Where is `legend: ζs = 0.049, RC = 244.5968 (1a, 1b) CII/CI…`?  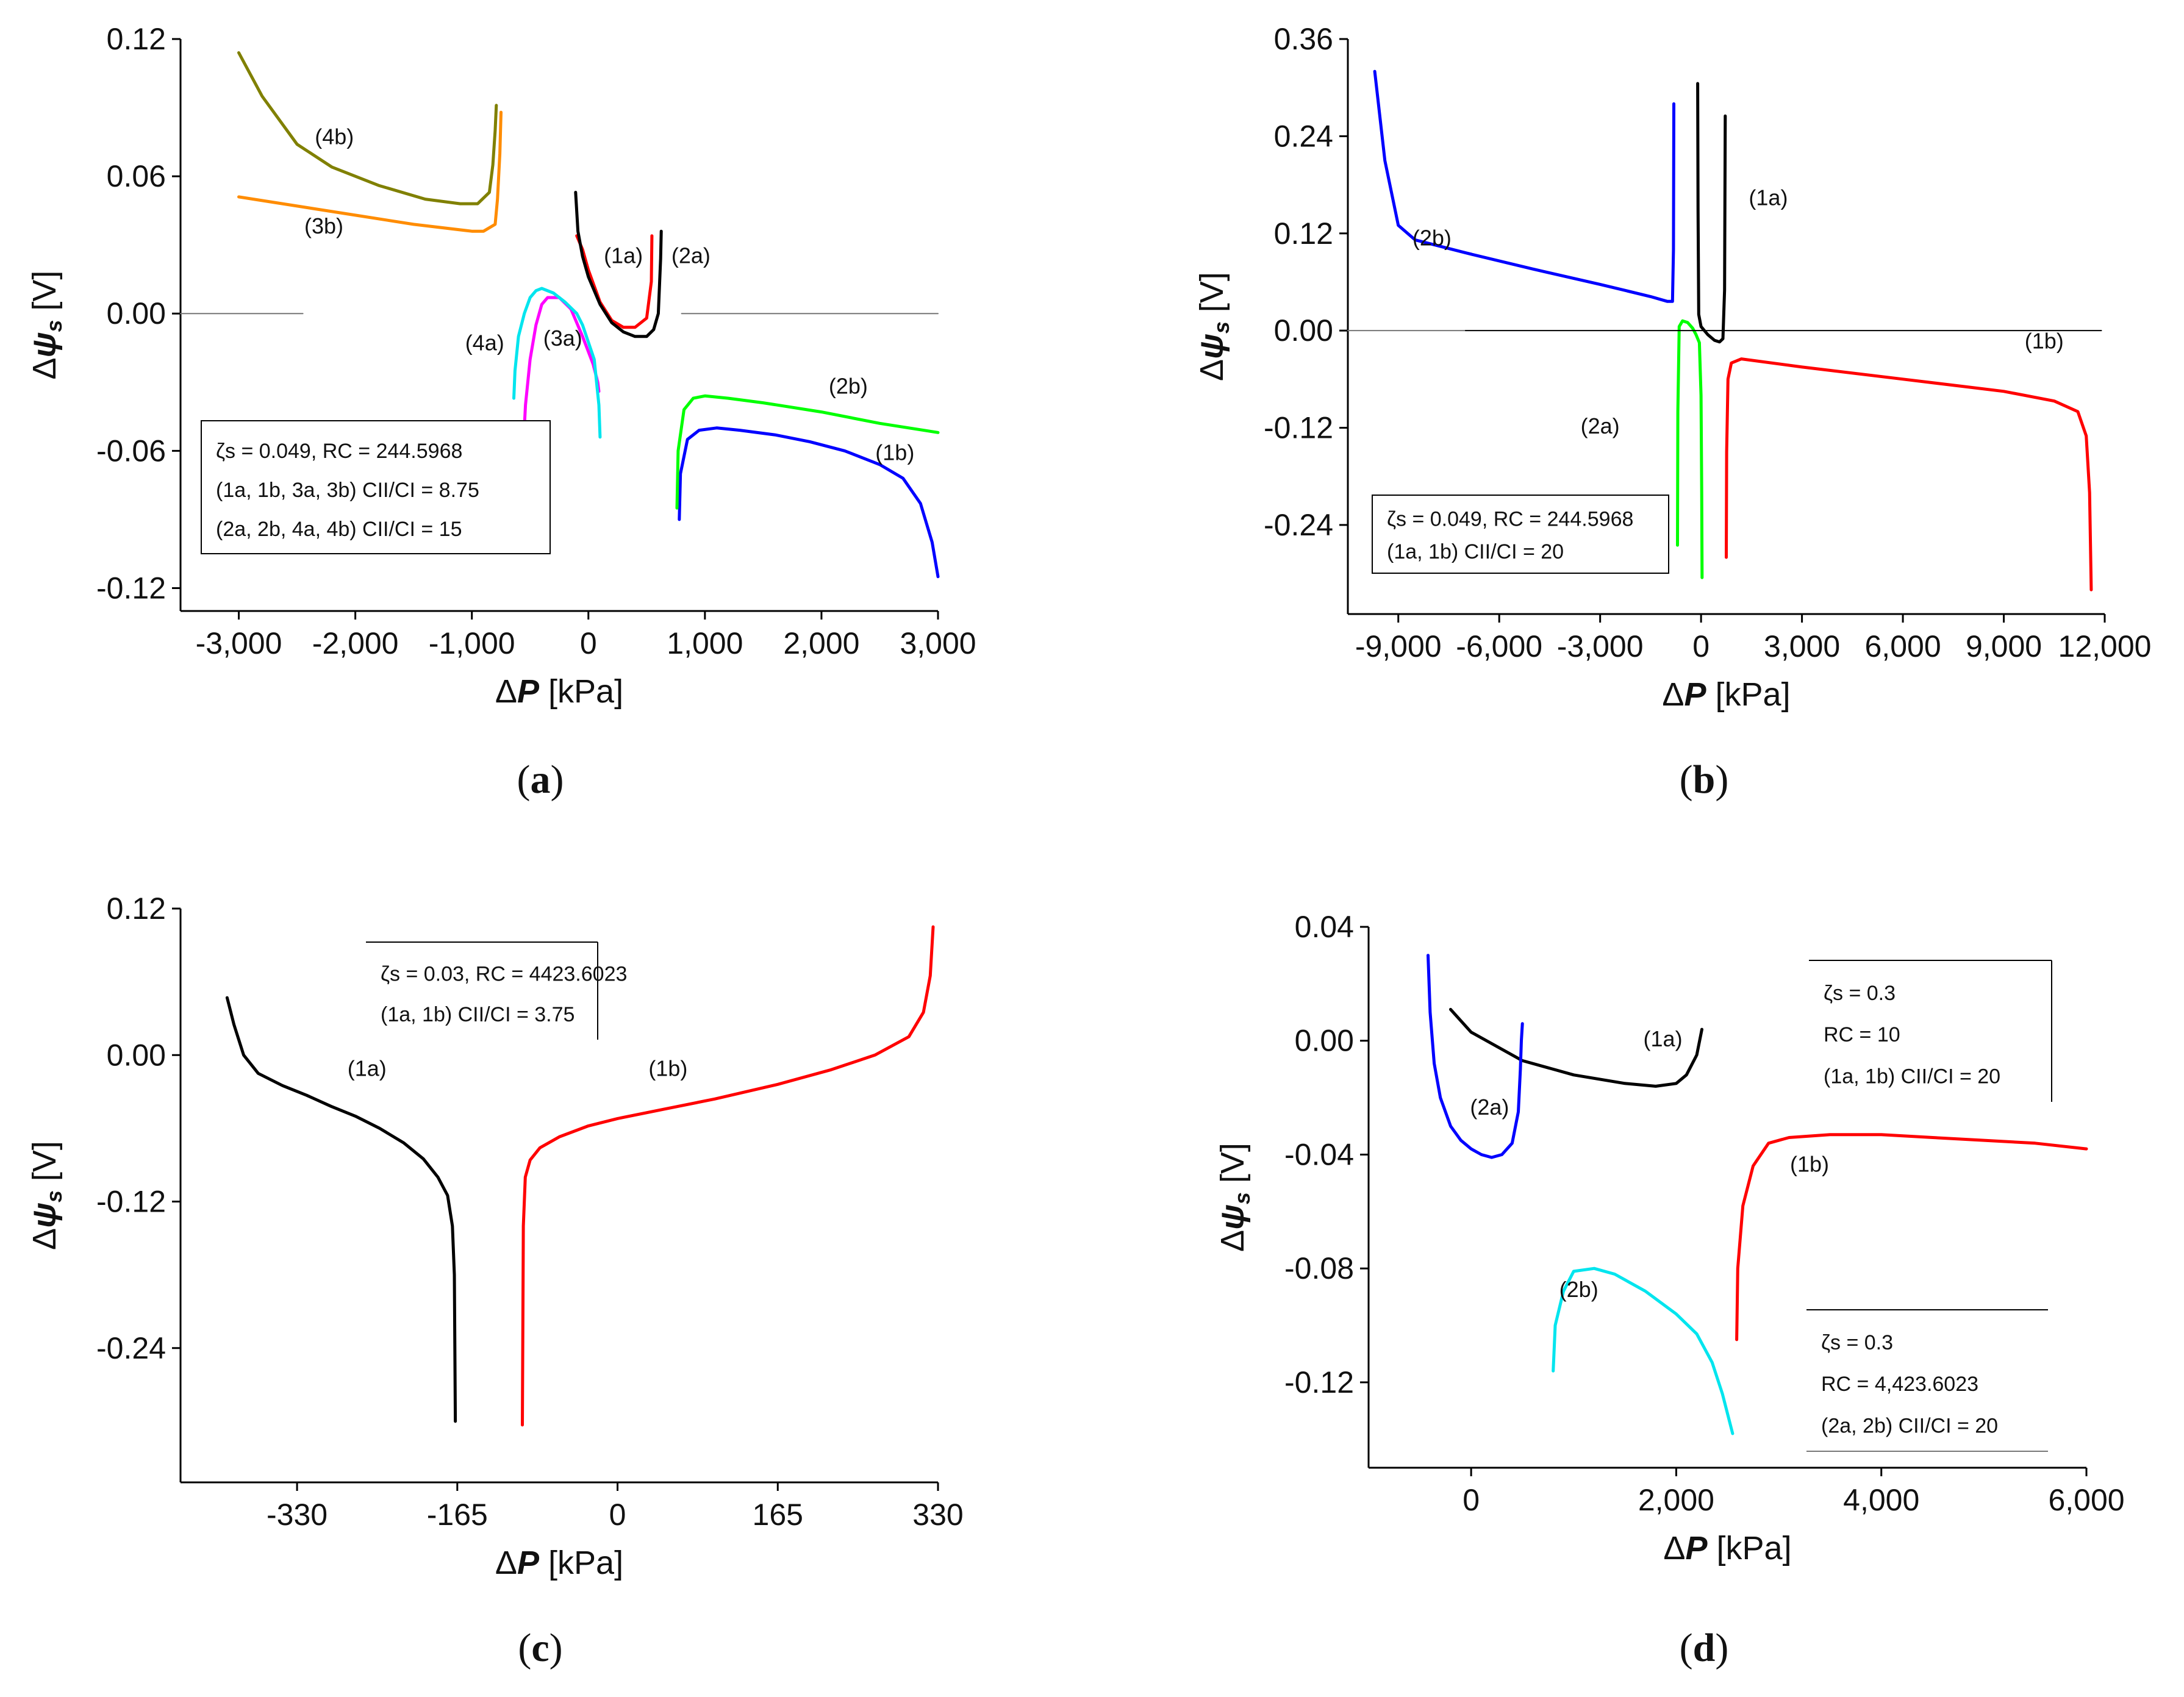
legend: ζs = 0.049, RC = 244.5968 (1a, 1b) CII/CI… is located at coordinates (1520, 534).